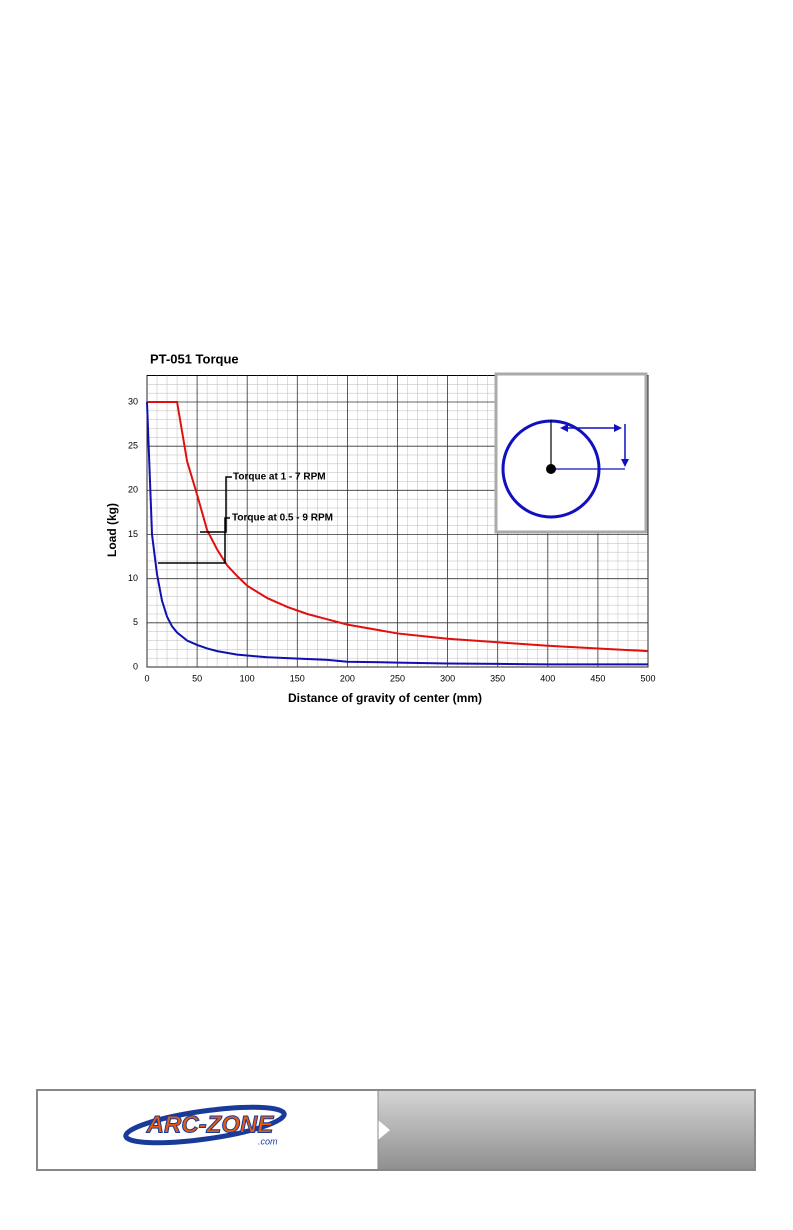 The height and width of the screenshot is (1230, 793). I want to click on x-tick-label: 300, so click(447, 678).